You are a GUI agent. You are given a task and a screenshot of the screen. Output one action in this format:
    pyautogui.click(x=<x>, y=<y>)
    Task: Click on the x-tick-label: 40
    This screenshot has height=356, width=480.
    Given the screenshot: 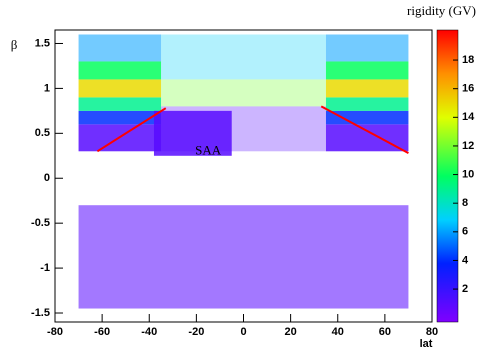 What is the action you would take?
    pyautogui.click(x=338, y=332)
    